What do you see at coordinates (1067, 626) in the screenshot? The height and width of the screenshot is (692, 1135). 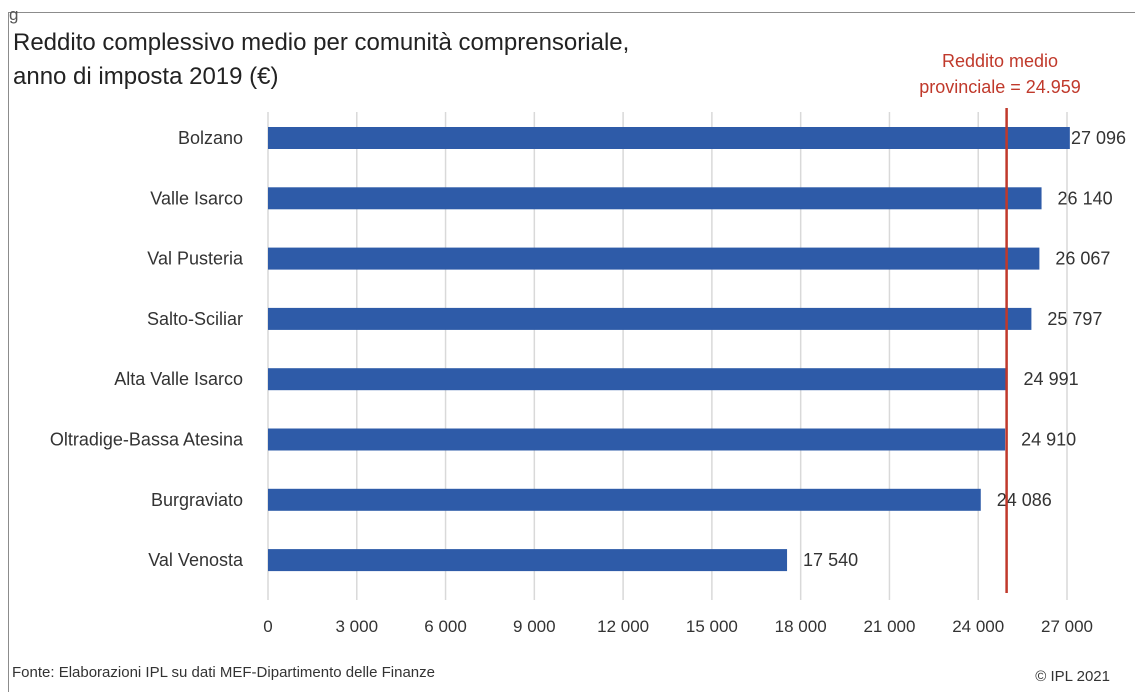 I see `x-tick-label: 27 000` at bounding box center [1067, 626].